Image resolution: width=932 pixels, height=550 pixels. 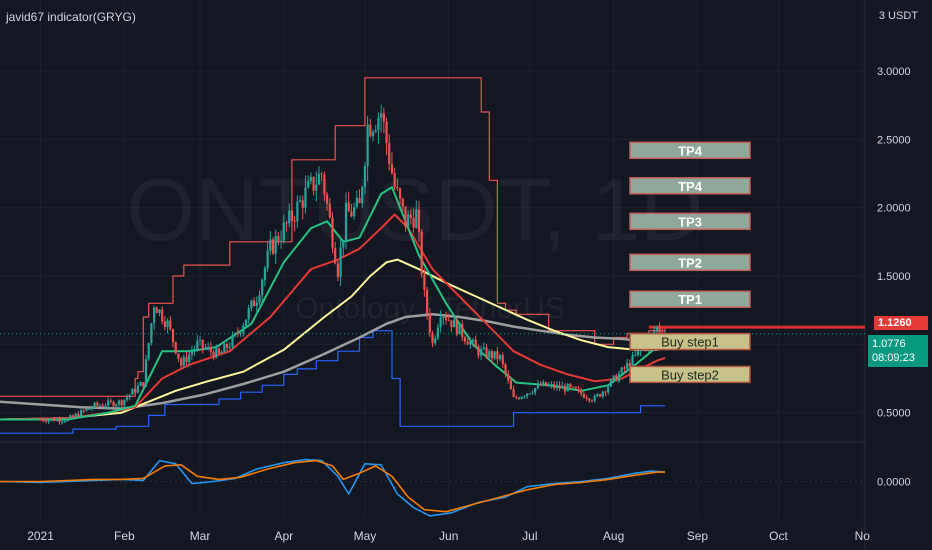 What do you see at coordinates (332, 382) in the screenshot?
I see `lower-band-line` at bounding box center [332, 382].